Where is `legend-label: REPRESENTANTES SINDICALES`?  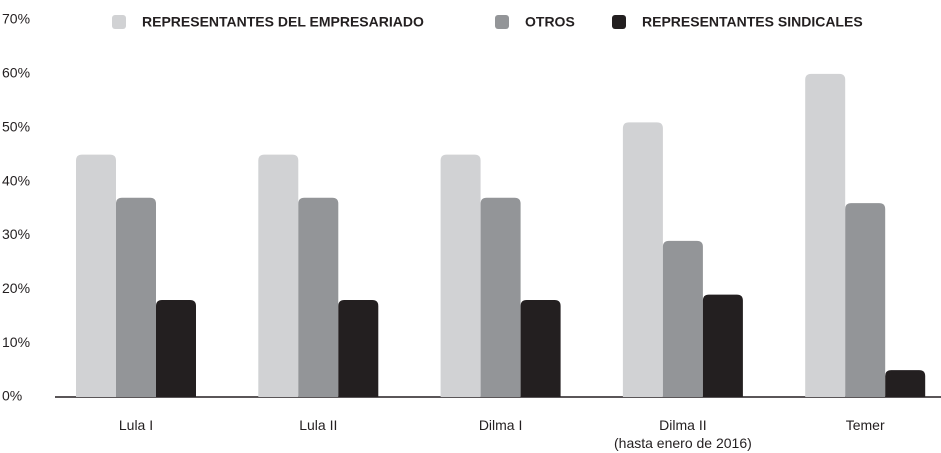 legend-label: REPRESENTANTES SINDICALES is located at coordinates (752, 22).